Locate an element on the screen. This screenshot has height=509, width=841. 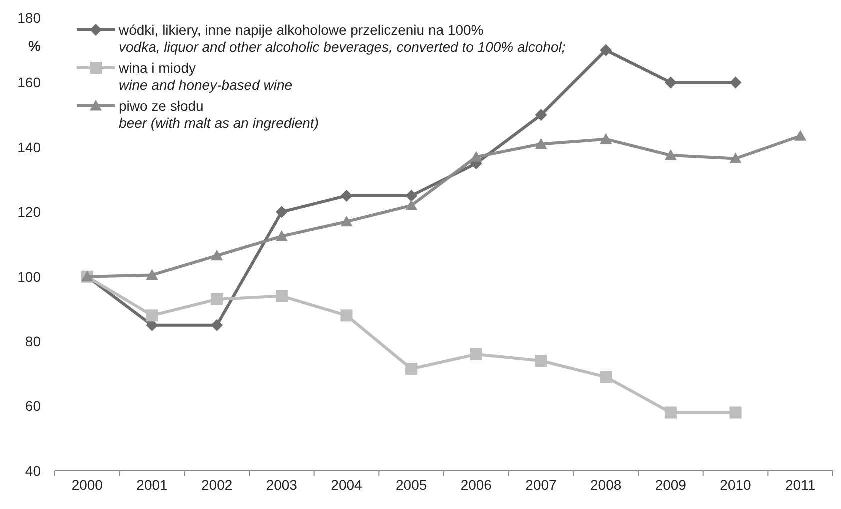
x-tick-label: 2009 is located at coordinates (671, 485).